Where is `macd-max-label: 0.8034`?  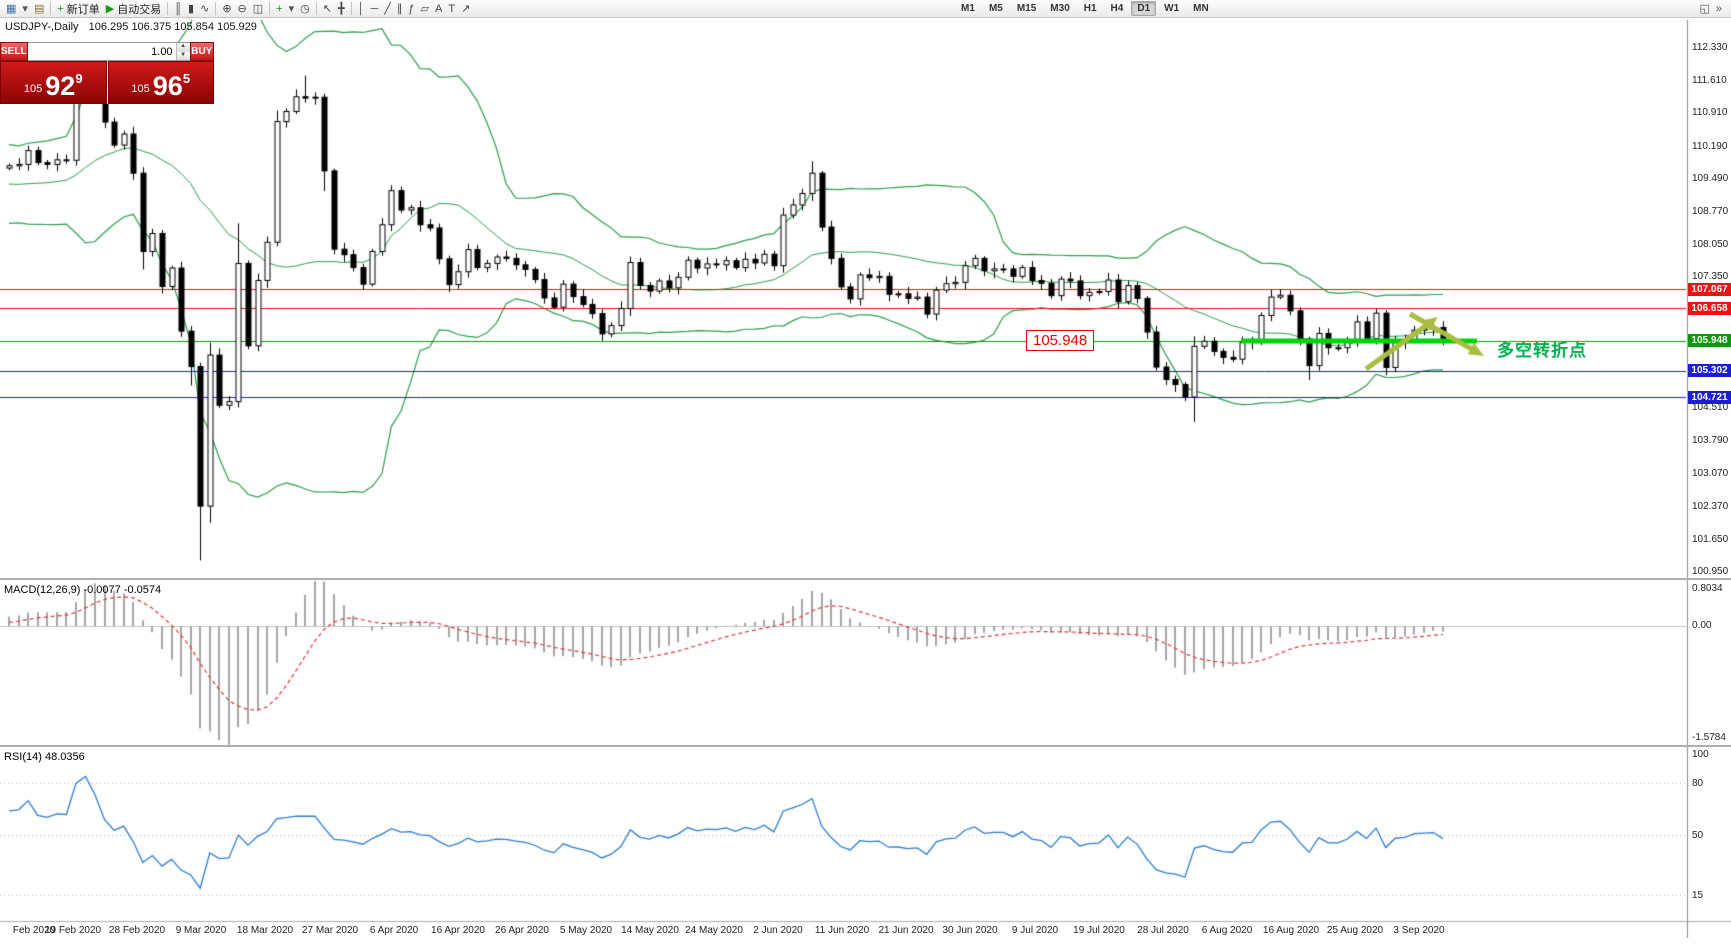
macd-max-label: 0.8034 is located at coordinates (1707, 588).